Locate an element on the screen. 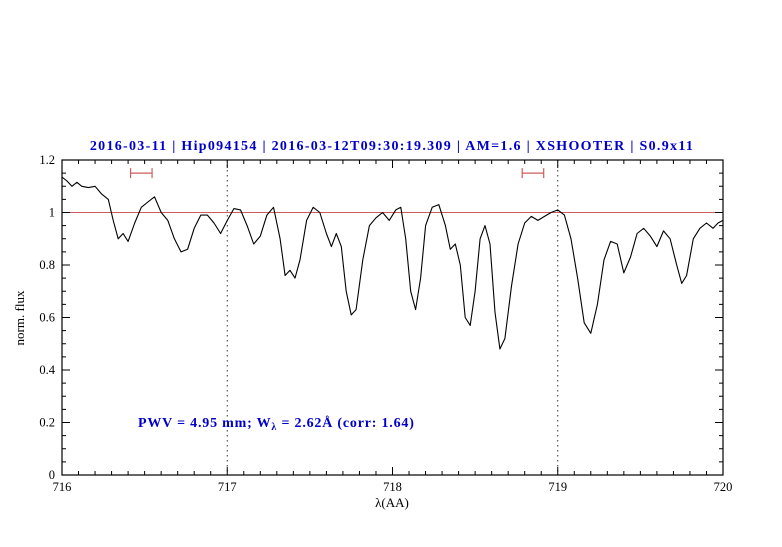 This screenshot has width=782, height=547. pwv-annotation-subscript: λ is located at coordinates (274, 427).